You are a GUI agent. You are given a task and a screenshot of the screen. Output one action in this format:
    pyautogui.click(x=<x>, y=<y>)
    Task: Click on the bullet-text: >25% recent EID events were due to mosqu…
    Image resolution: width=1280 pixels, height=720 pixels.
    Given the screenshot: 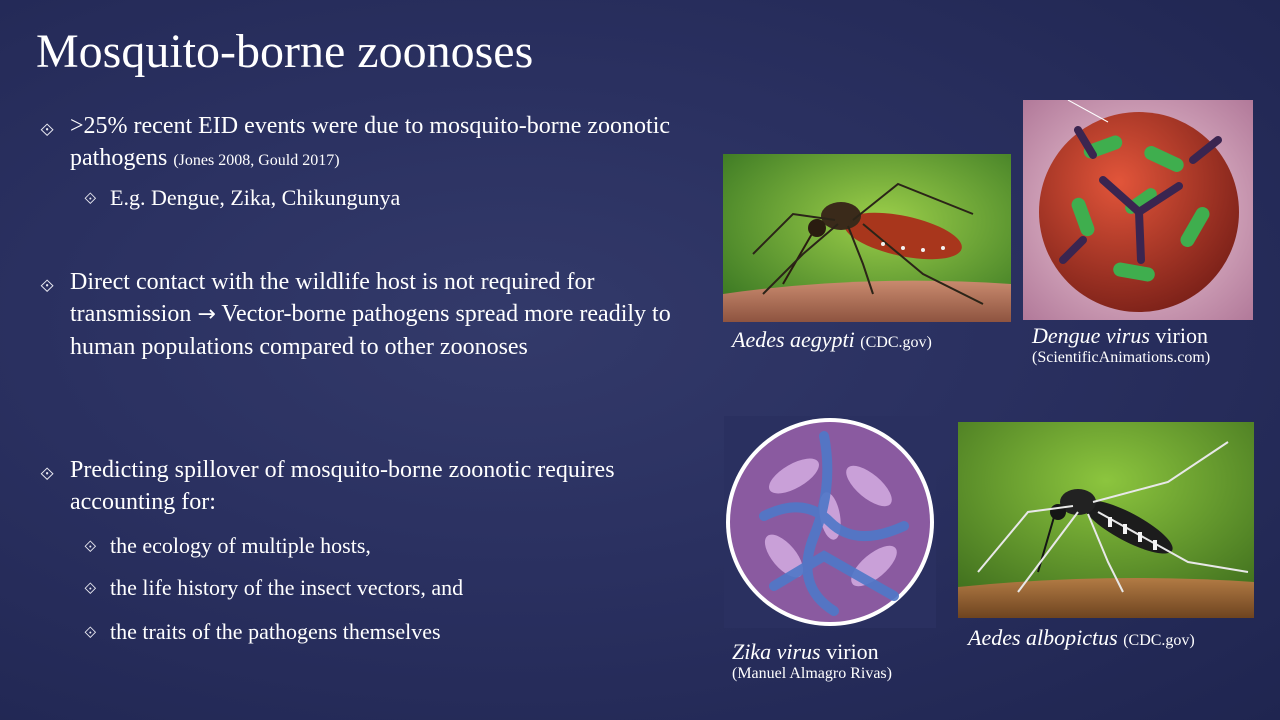 What is the action you would take?
    pyautogui.click(x=395, y=143)
    